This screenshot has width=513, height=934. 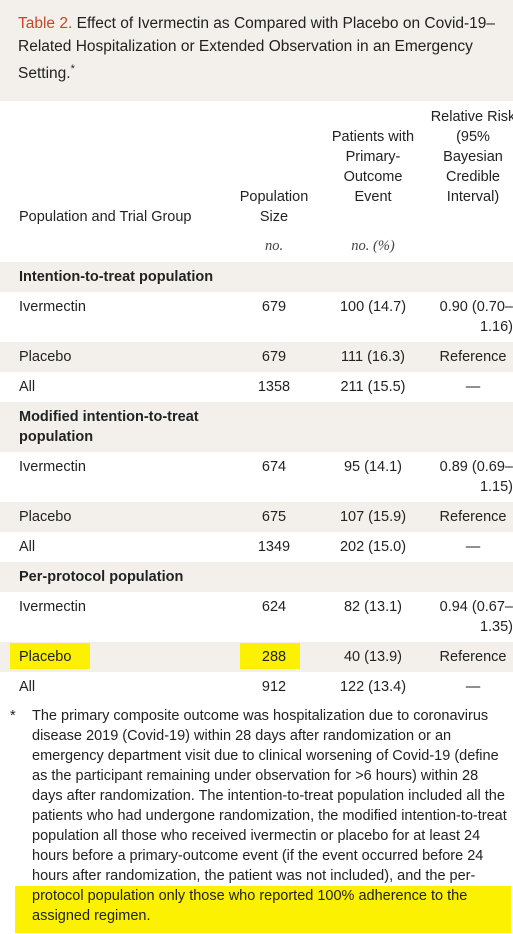 I want to click on cell-events: 100 (14.7), so click(x=373, y=307).